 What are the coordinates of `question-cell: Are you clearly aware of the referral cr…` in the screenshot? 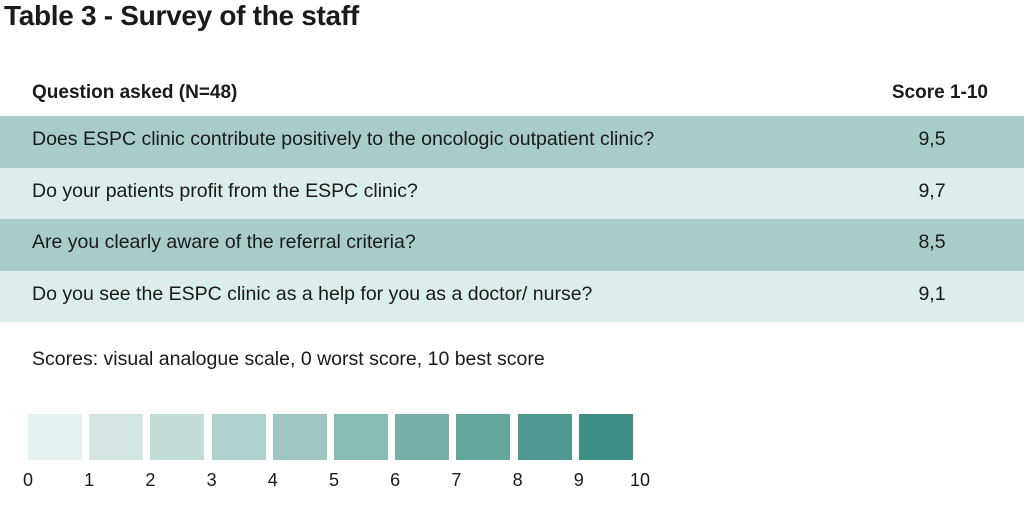 It's located at (224, 242).